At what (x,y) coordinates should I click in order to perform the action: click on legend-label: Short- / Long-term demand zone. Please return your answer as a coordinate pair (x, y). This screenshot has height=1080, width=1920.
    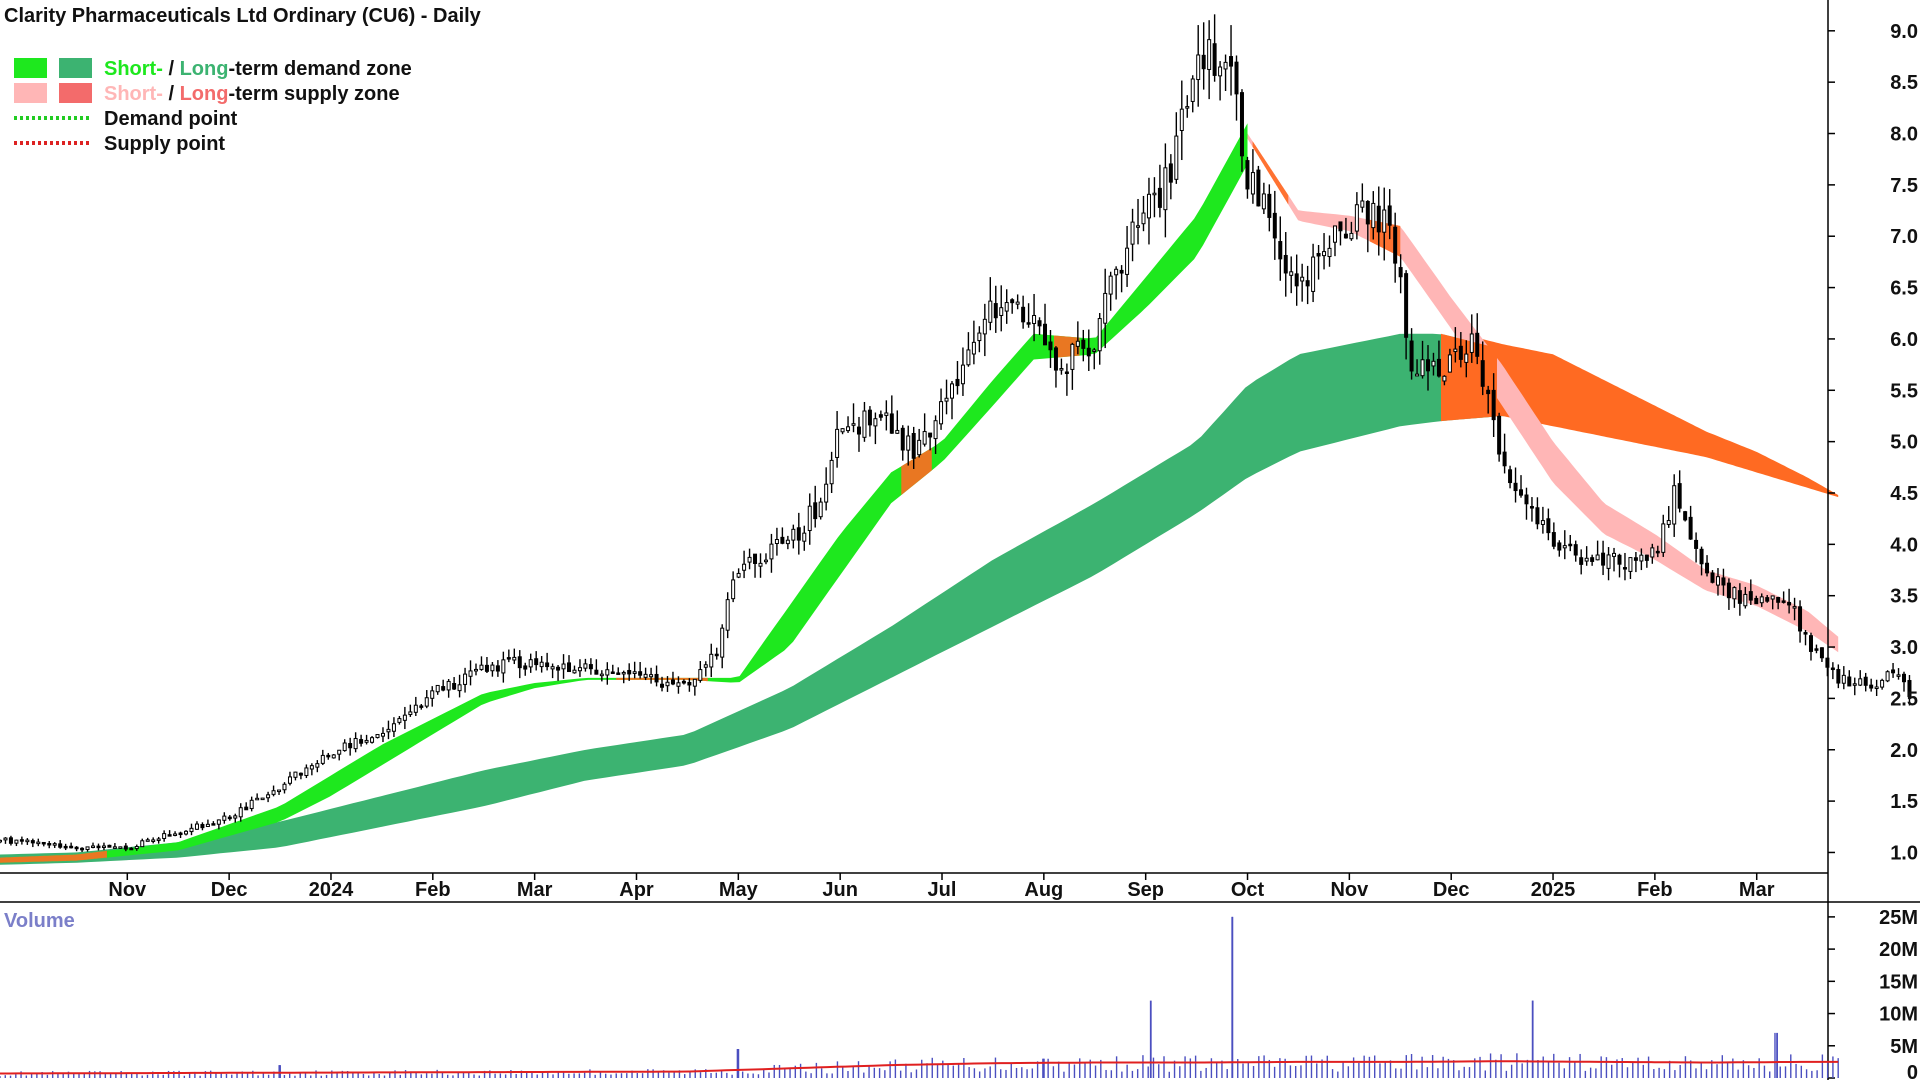
    Looking at the image, I should click on (258, 69).